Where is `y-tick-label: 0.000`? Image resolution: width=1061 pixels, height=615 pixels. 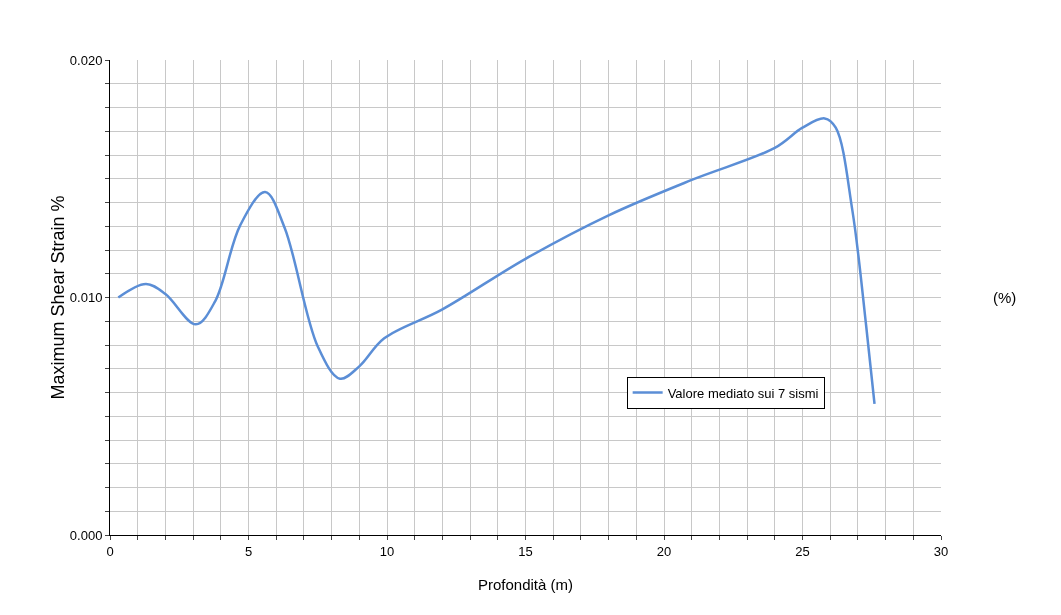
y-tick-label: 0.000 is located at coordinates (86, 535).